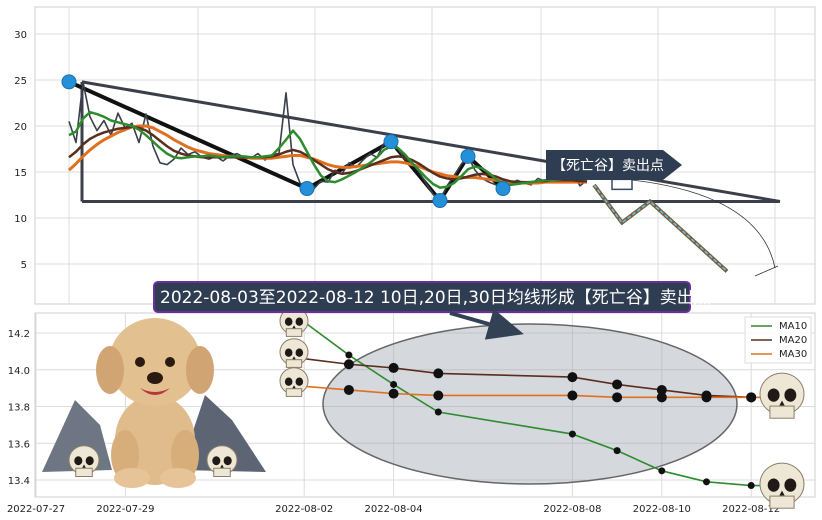 The width and height of the screenshot is (822, 520). Describe the element at coordinates (572, 509) in the screenshot. I see `x-tick-label: 2022-08-08` at that location.